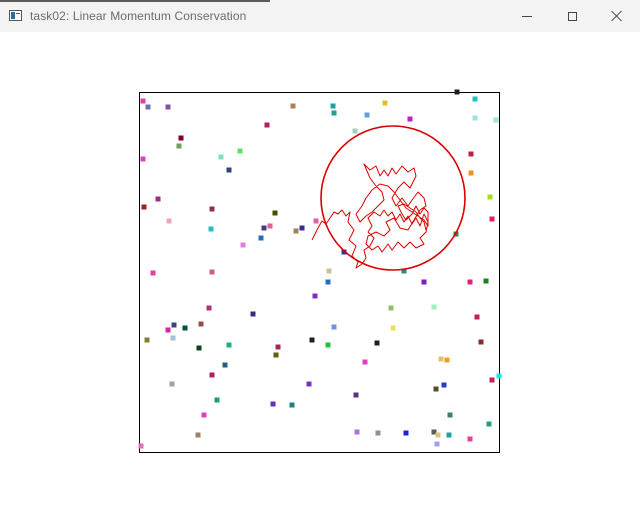 The width and height of the screenshot is (640, 512). I want to click on maximize-button, so click(572, 16).